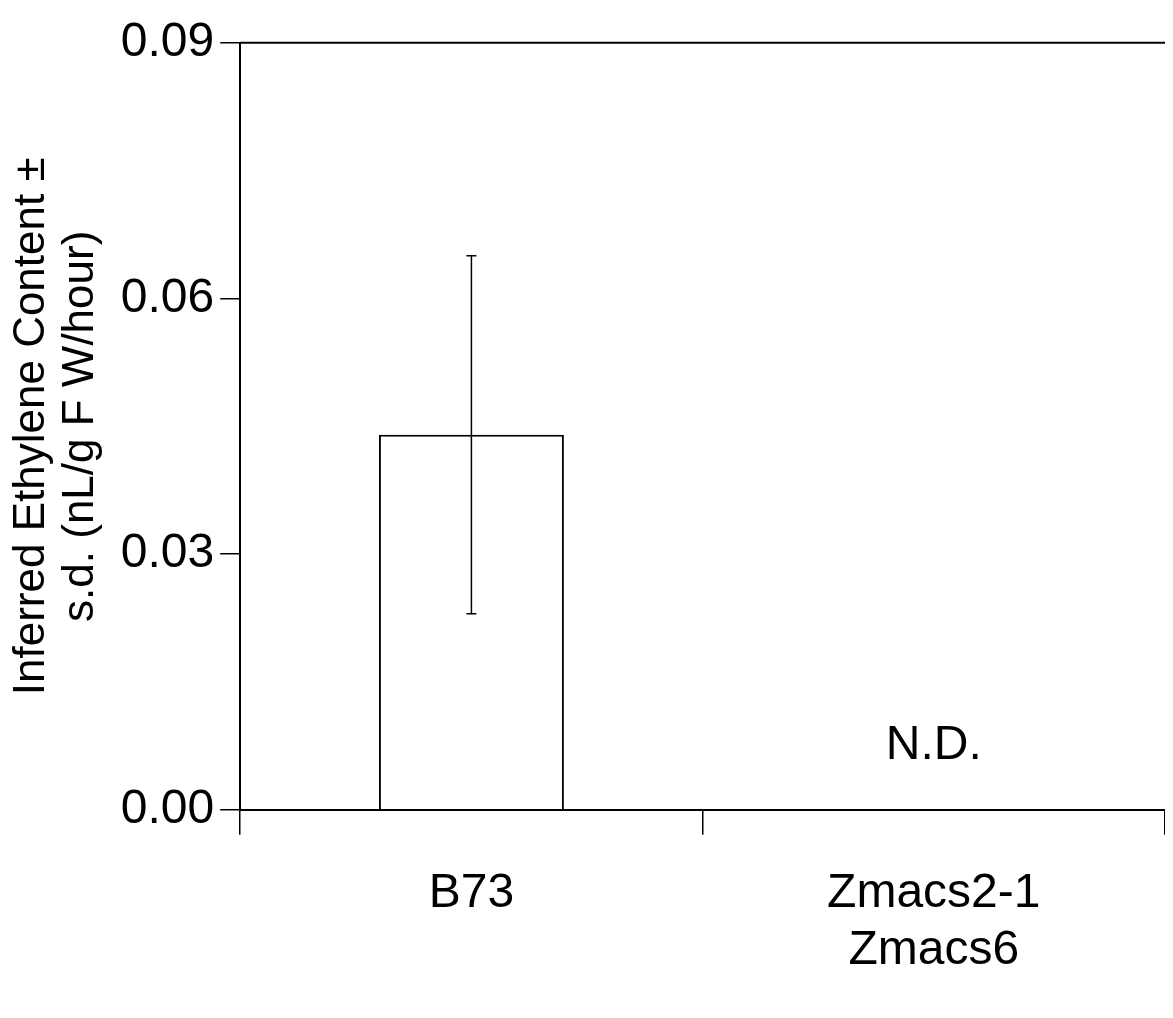  Describe the element at coordinates (471, 890) in the screenshot. I see `x-tick-label: B73` at that location.